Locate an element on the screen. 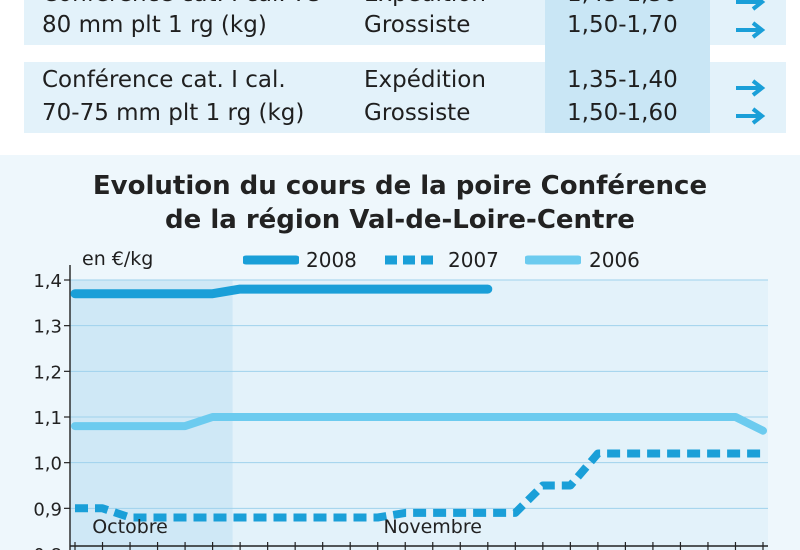  y-tick-label: 0,8 is located at coordinates (47, 547).